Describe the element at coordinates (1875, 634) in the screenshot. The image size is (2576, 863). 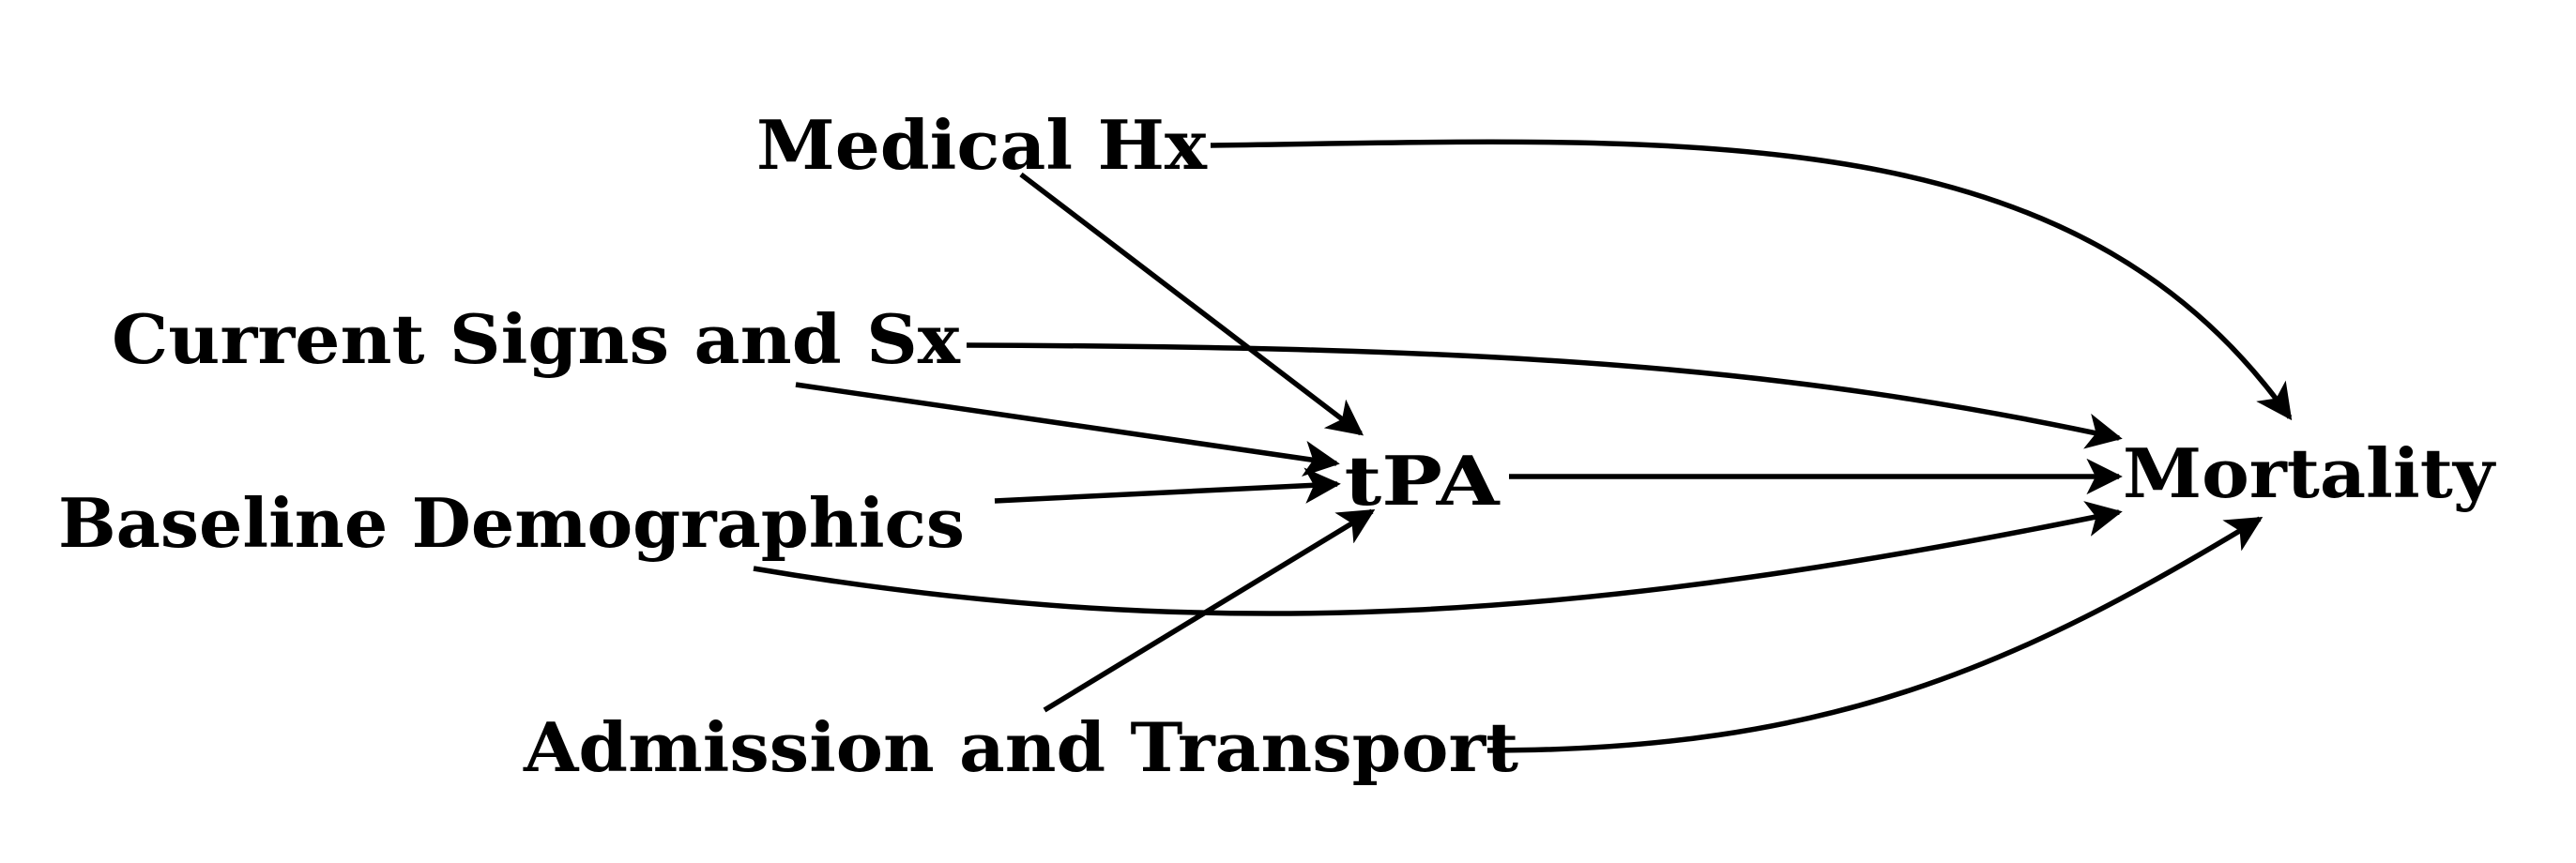
I see `edge-admission-to-mortality` at that location.